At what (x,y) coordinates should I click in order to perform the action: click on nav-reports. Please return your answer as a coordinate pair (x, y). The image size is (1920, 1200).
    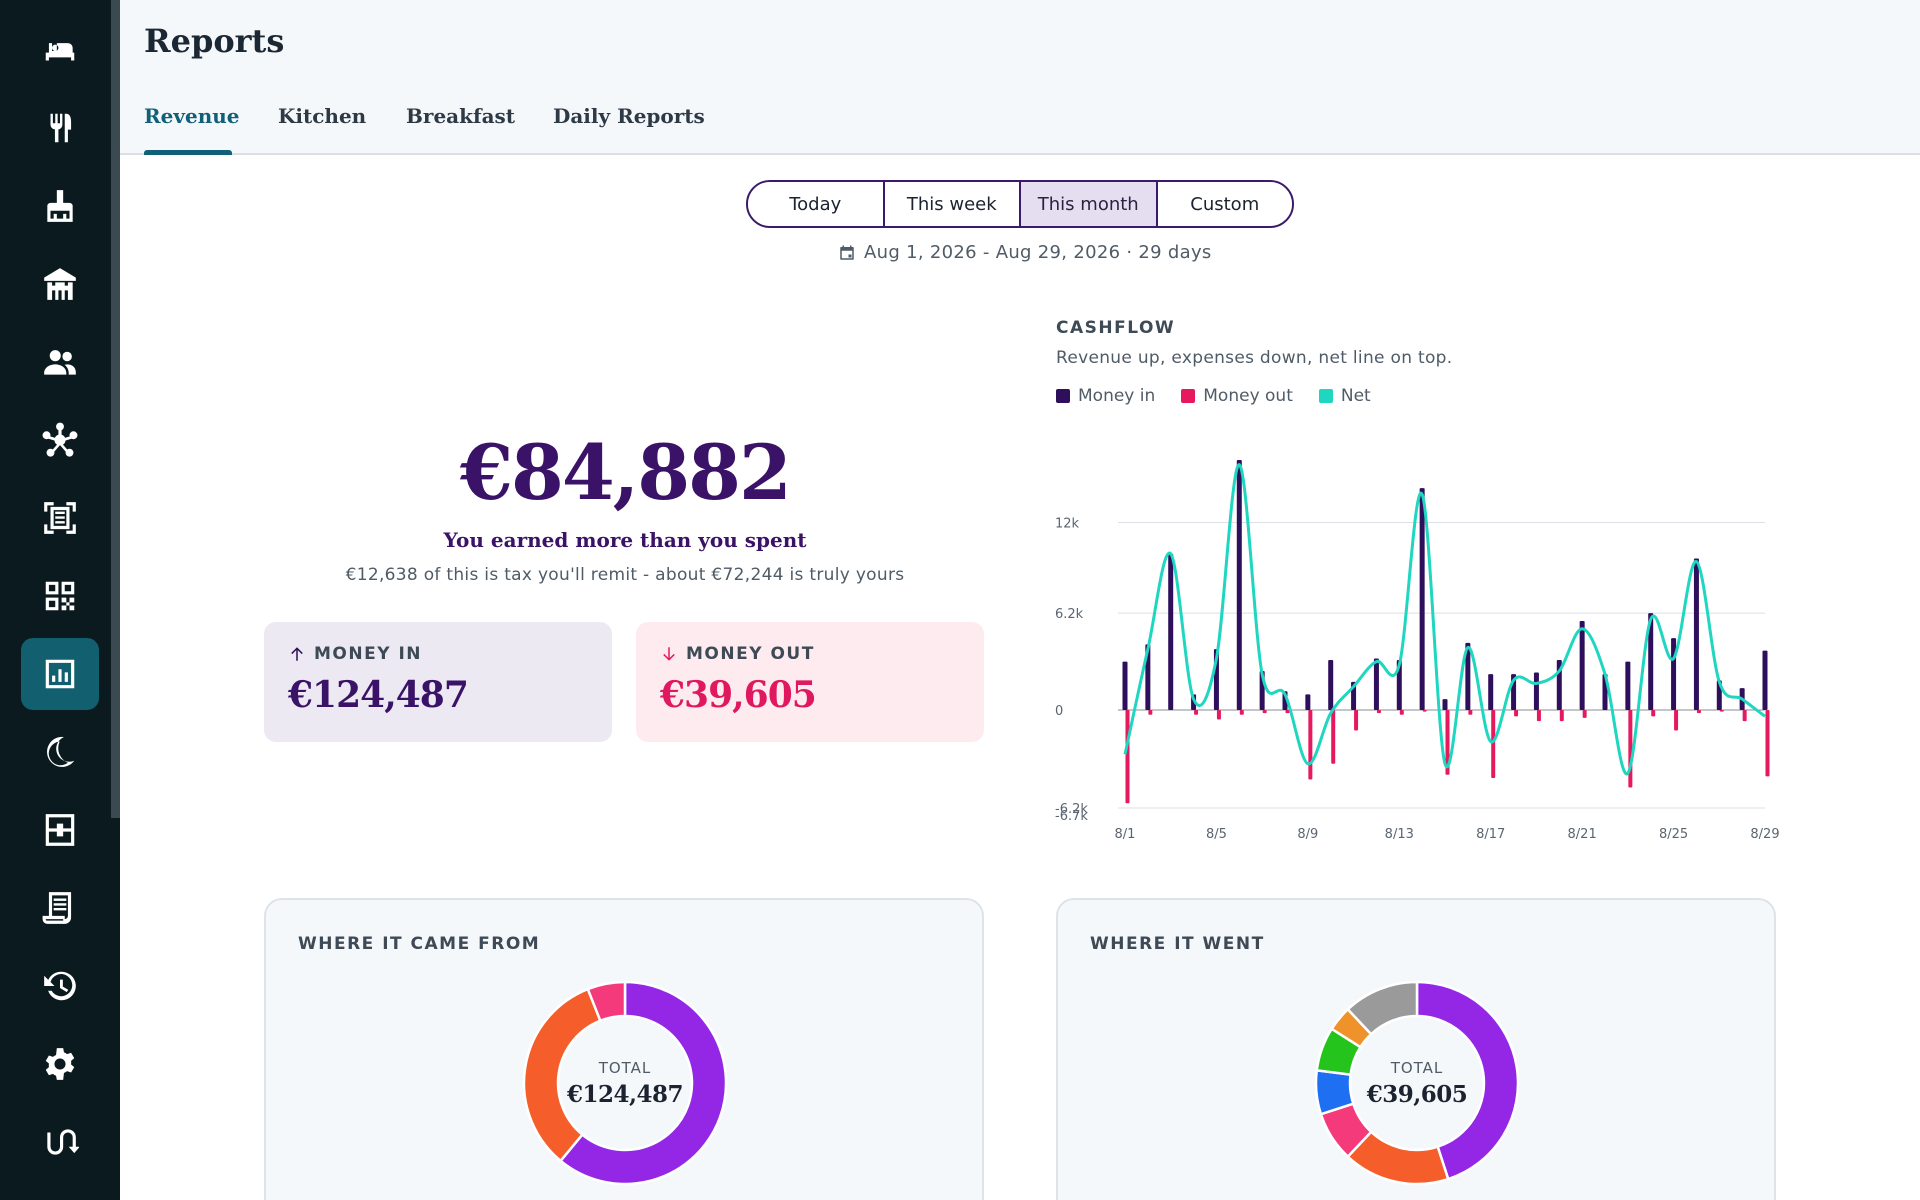
    Looking at the image, I should click on (60, 674).